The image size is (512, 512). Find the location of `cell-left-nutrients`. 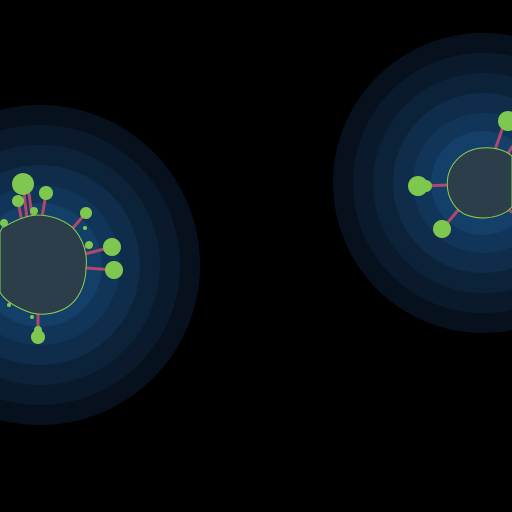

cell-left-nutrients is located at coordinates (61, 258).